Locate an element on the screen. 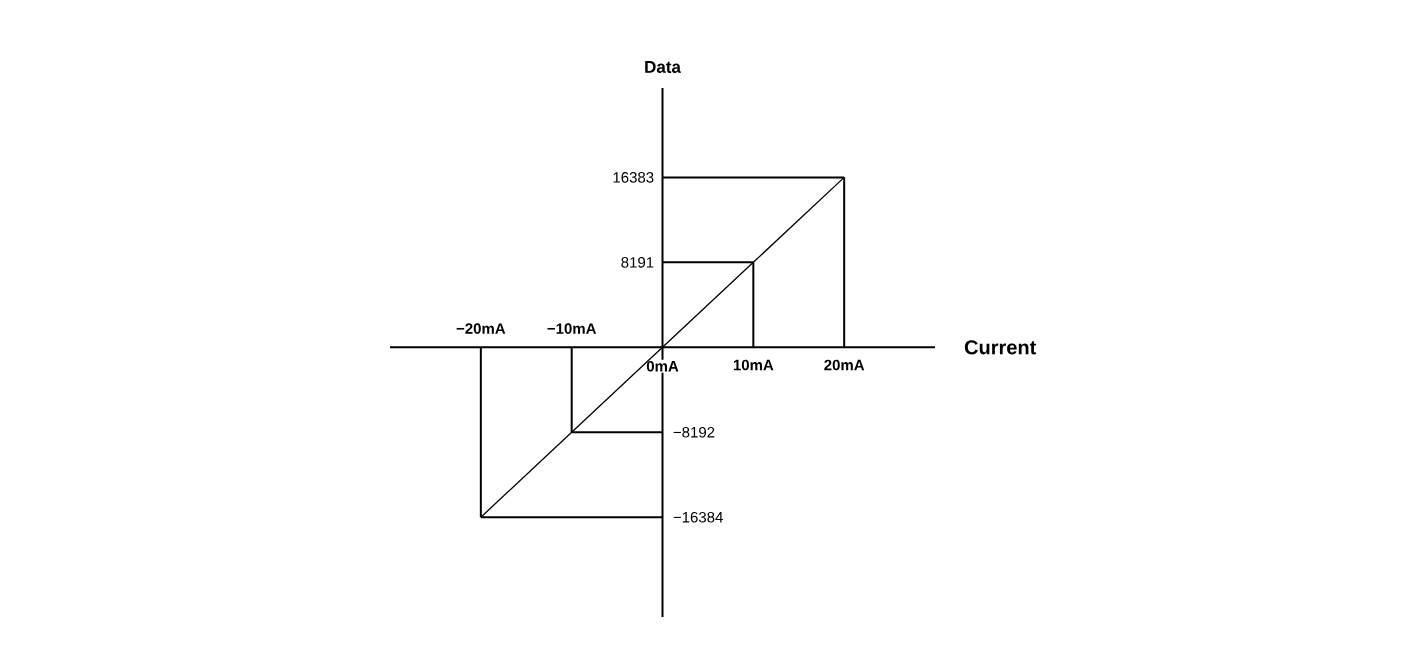  x2-tick-label: −10mA is located at coordinates (572, 328).